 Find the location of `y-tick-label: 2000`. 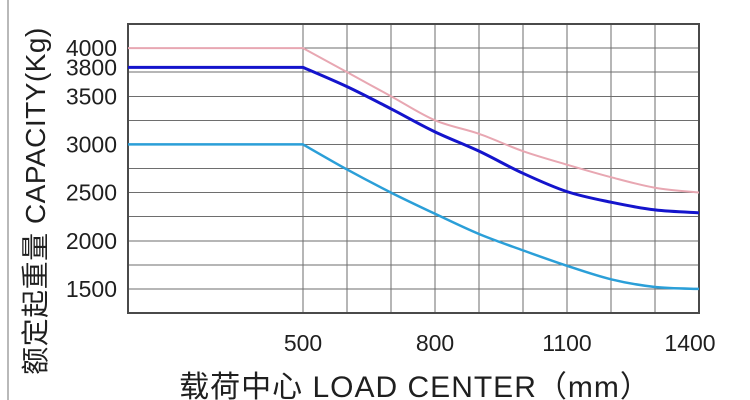

y-tick-label: 2000 is located at coordinates (91, 241).